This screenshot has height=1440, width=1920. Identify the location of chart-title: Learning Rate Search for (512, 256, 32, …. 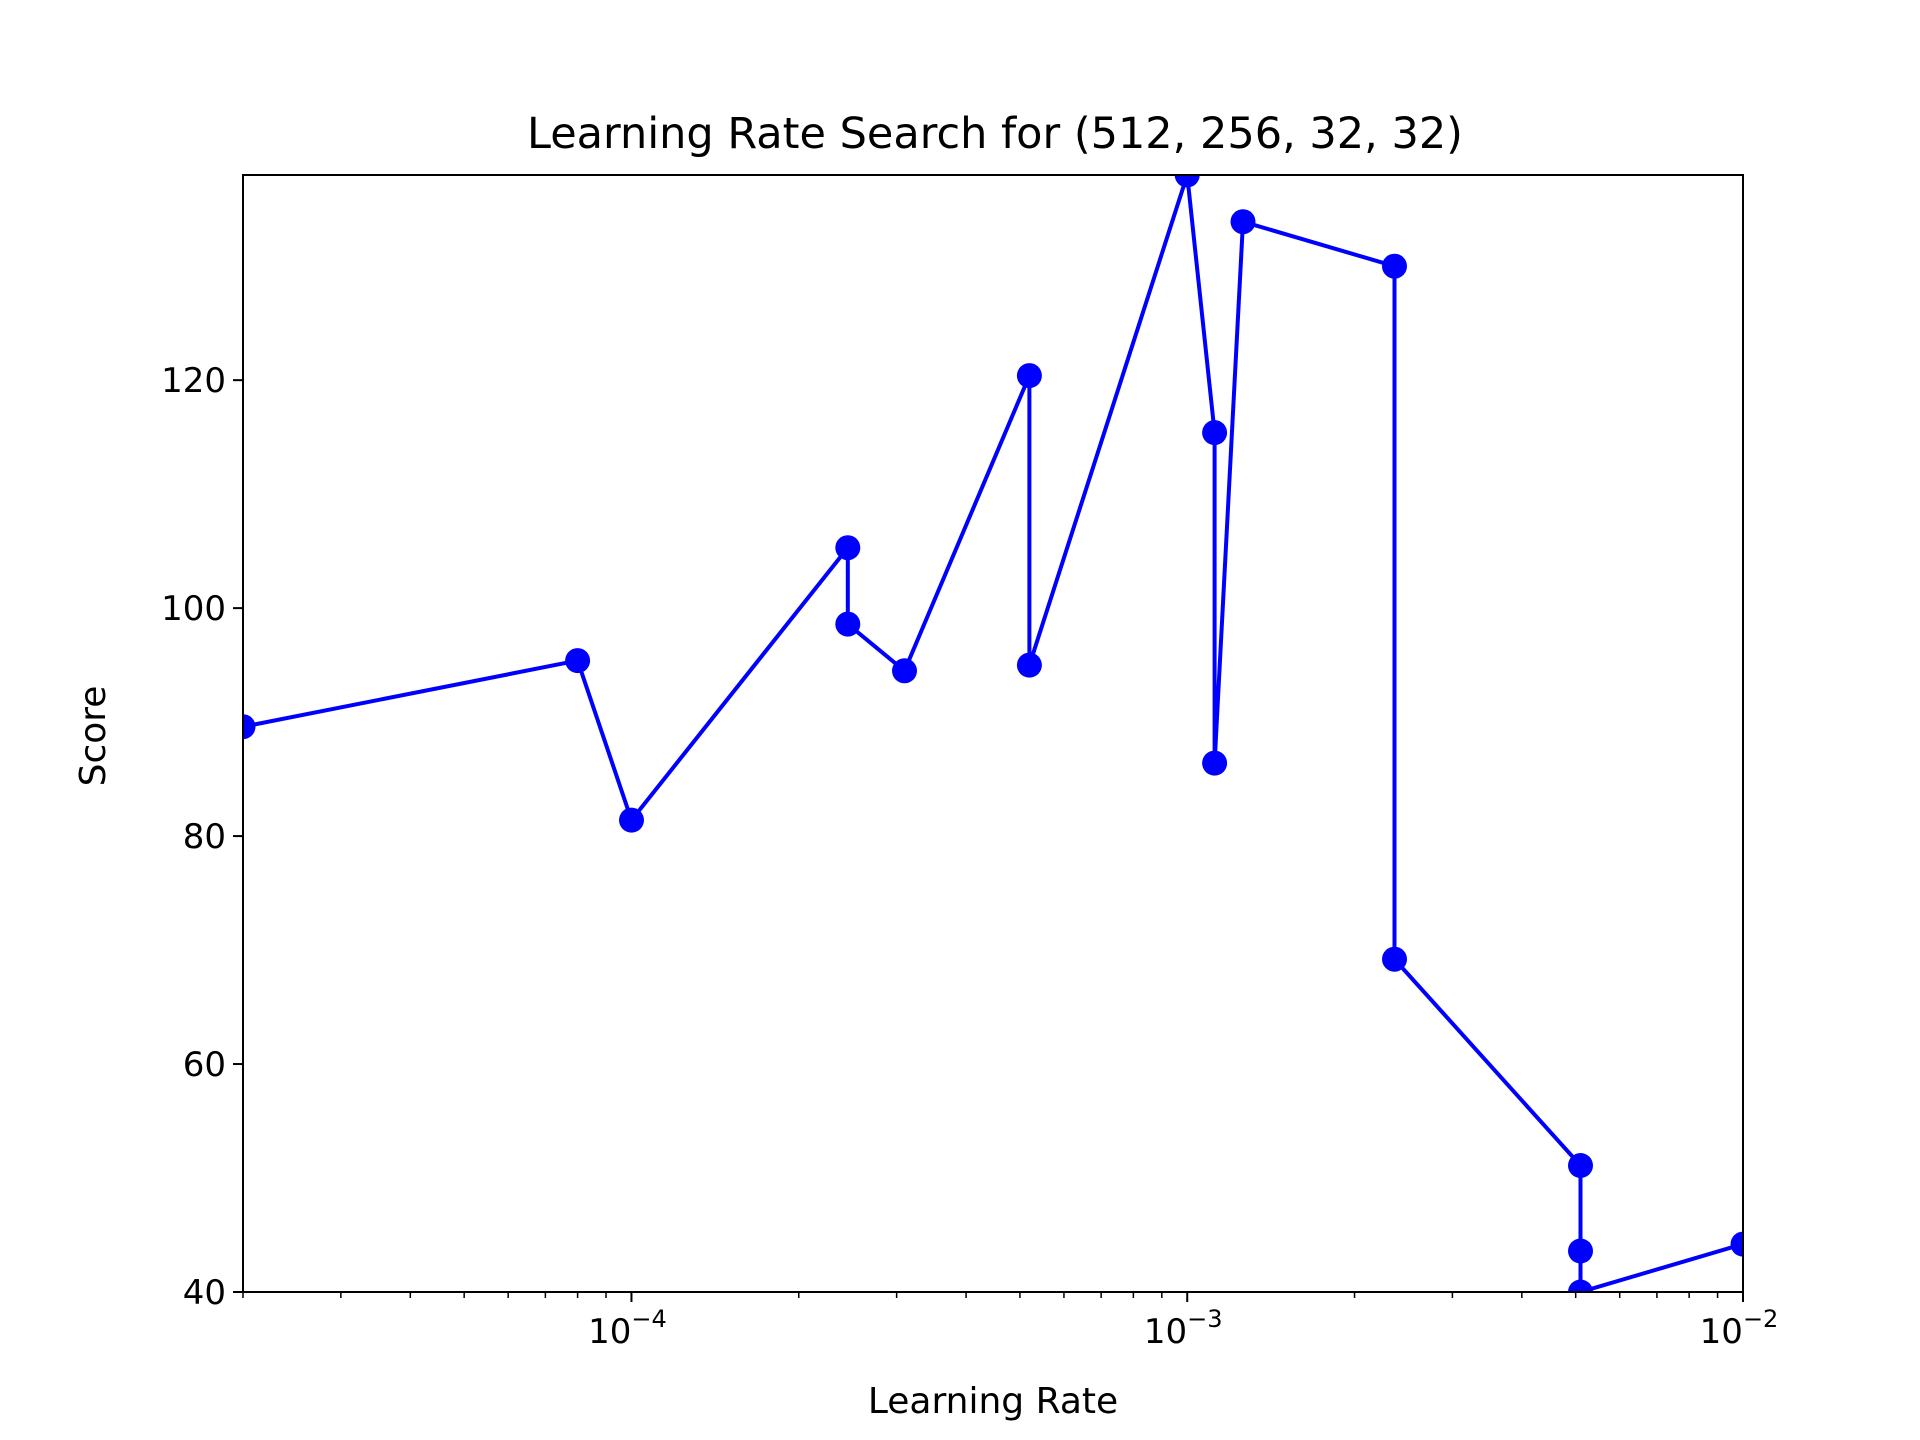
(995, 134).